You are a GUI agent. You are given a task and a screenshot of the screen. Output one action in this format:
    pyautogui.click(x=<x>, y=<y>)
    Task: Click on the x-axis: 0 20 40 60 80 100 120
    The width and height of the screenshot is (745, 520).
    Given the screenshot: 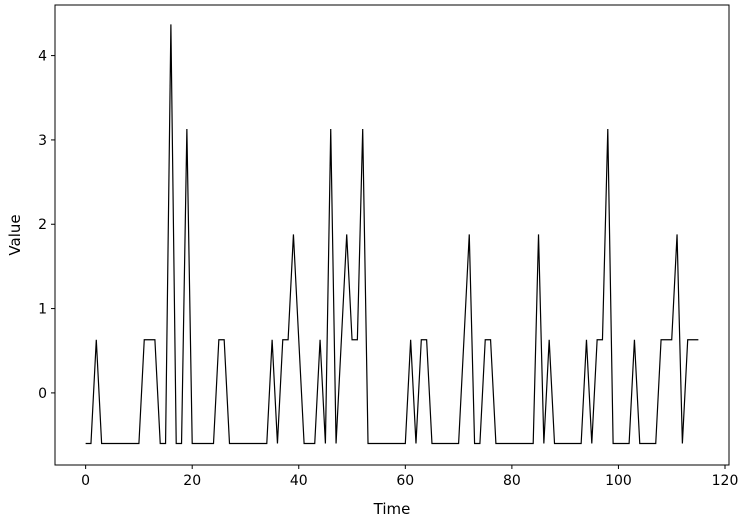 What is the action you would take?
    pyautogui.click(x=409, y=477)
    